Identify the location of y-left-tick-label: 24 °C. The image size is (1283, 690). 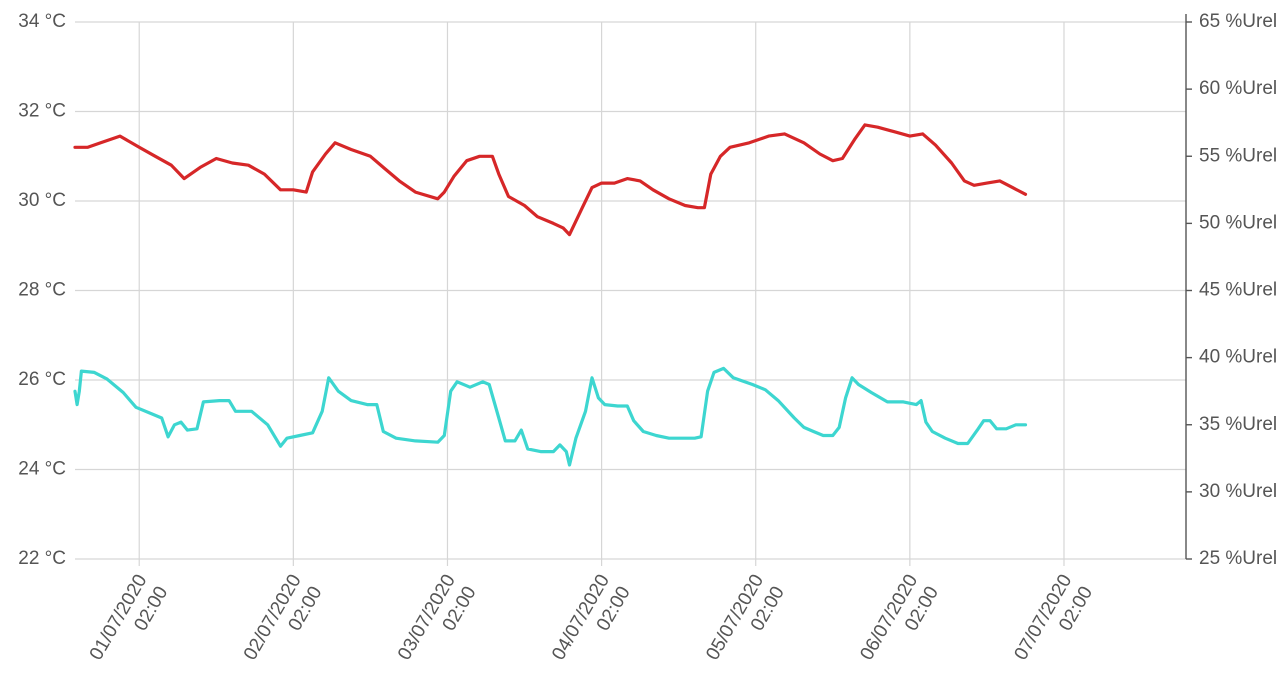
(42, 469).